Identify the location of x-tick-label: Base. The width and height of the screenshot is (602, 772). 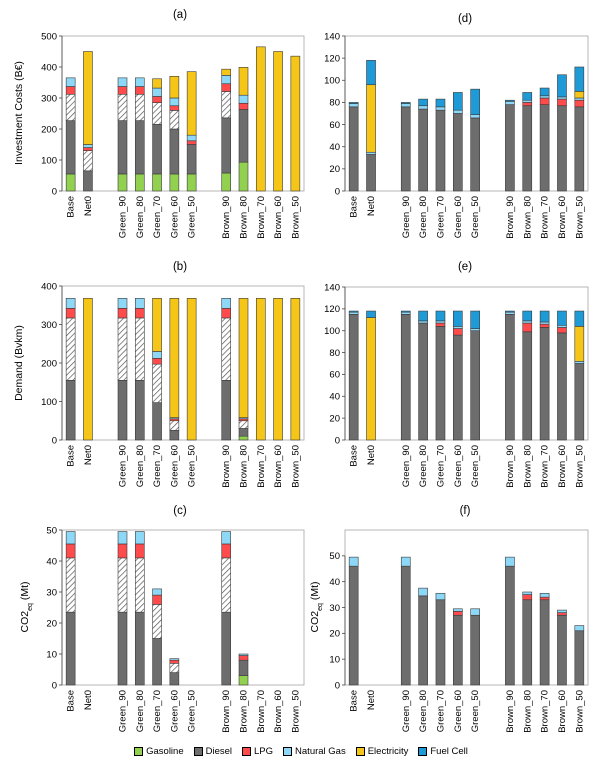
(354, 456).